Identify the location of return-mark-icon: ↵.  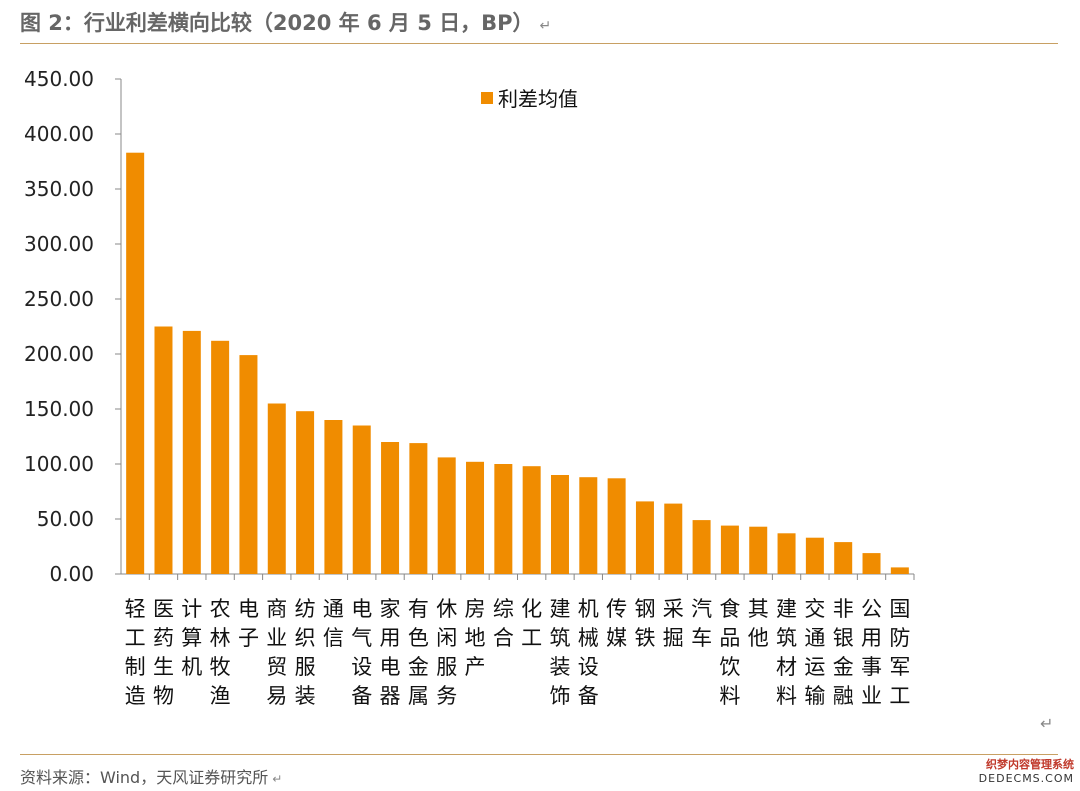
(545, 26).